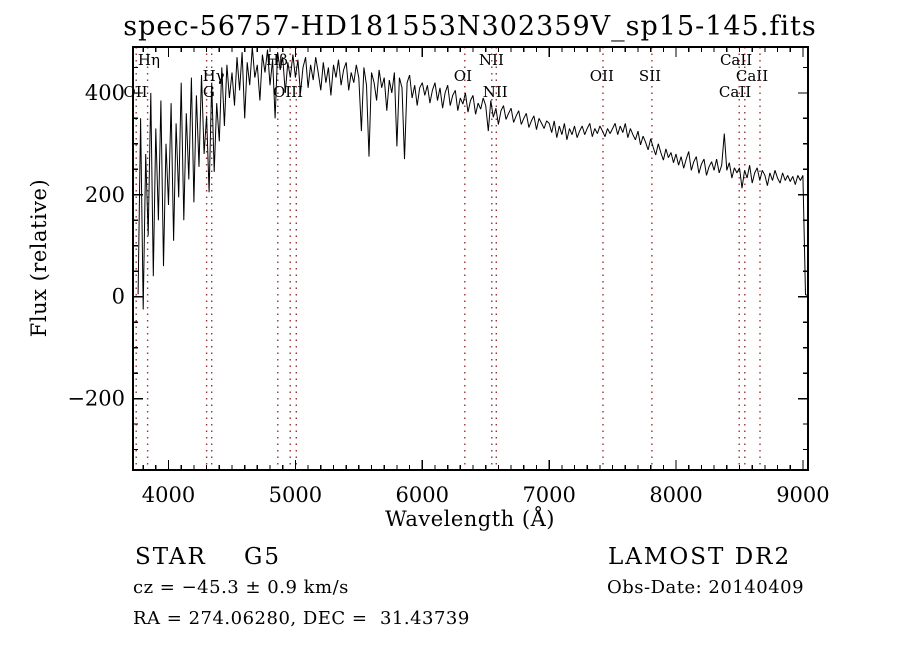 The image size is (900, 650). I want to click on y-tick-label: 200, so click(105, 195).